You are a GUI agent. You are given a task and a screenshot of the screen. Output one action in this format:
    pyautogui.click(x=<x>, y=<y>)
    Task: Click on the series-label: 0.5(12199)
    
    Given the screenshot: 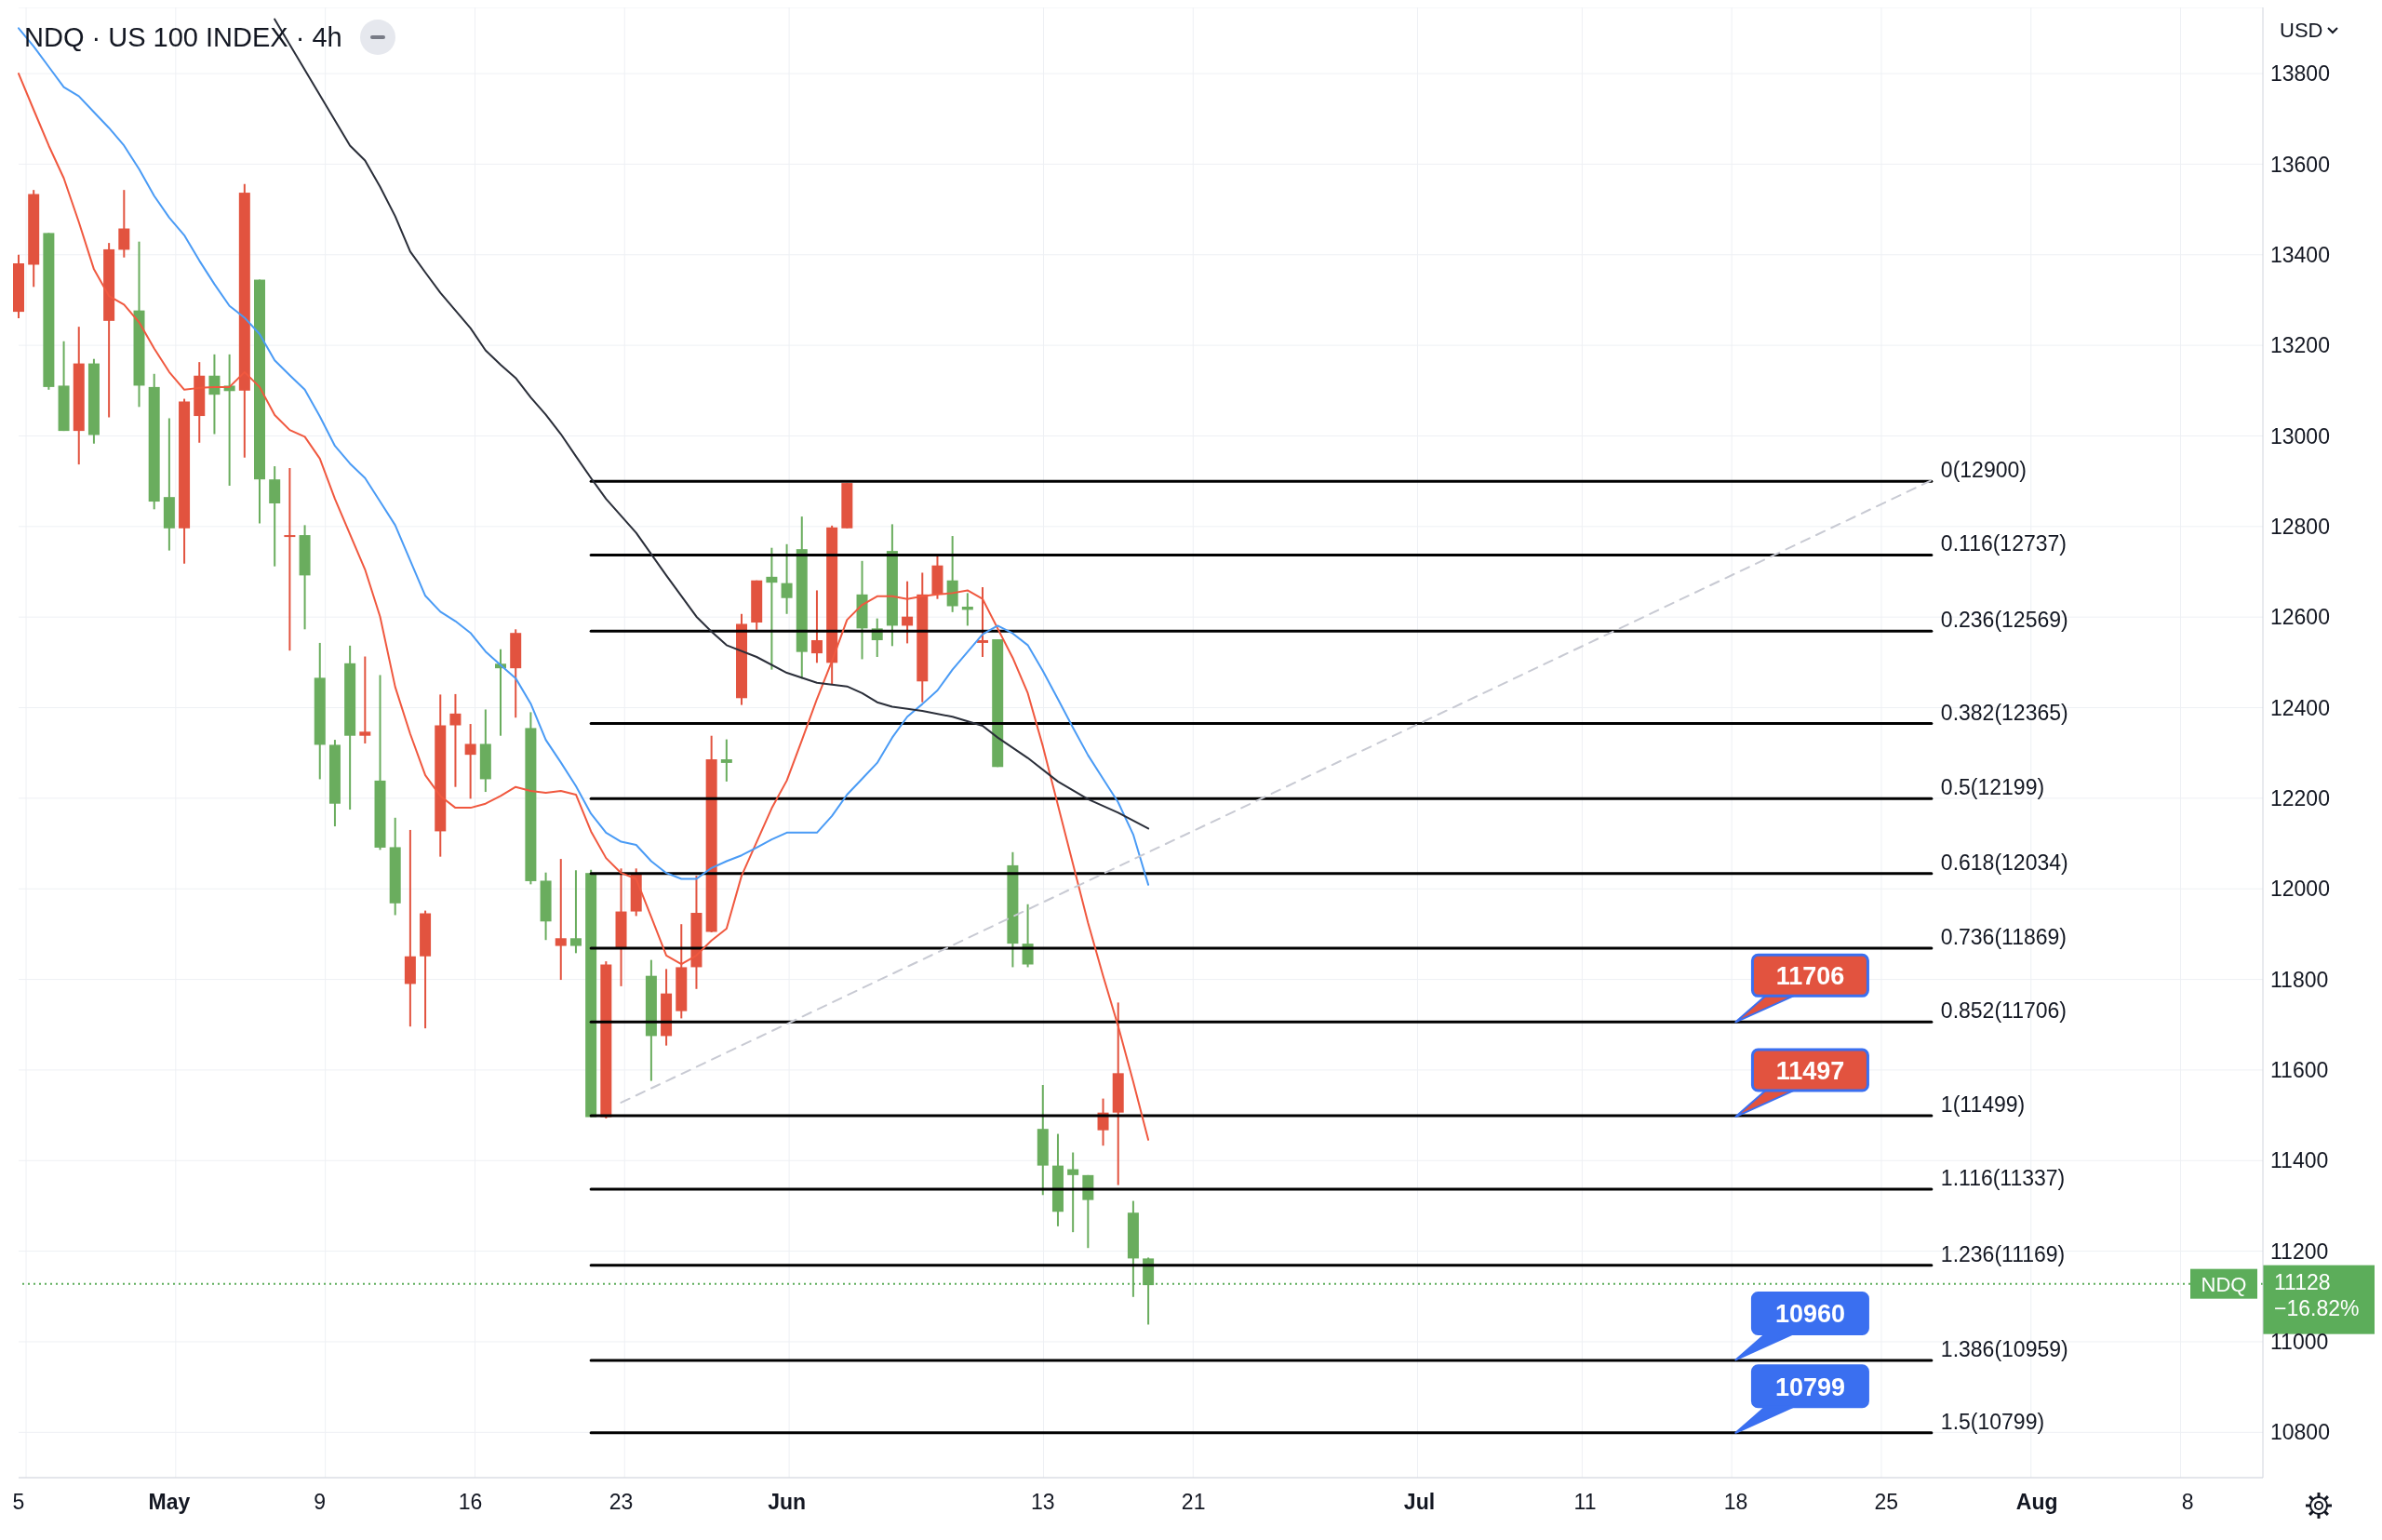 What is the action you would take?
    pyautogui.click(x=1992, y=787)
    